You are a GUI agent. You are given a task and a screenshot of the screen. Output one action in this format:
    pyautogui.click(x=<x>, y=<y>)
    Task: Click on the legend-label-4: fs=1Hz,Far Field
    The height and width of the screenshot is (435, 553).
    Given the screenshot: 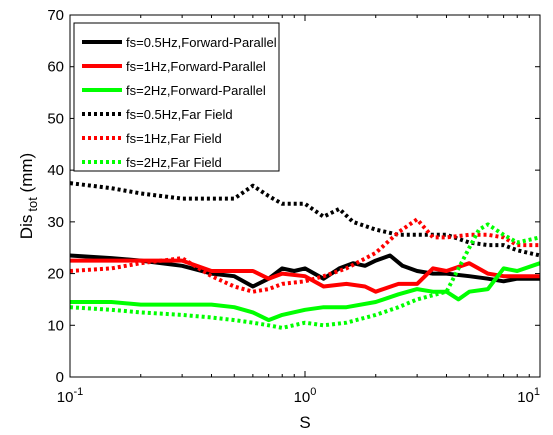 What is the action you would take?
    pyautogui.click(x=174, y=138)
    